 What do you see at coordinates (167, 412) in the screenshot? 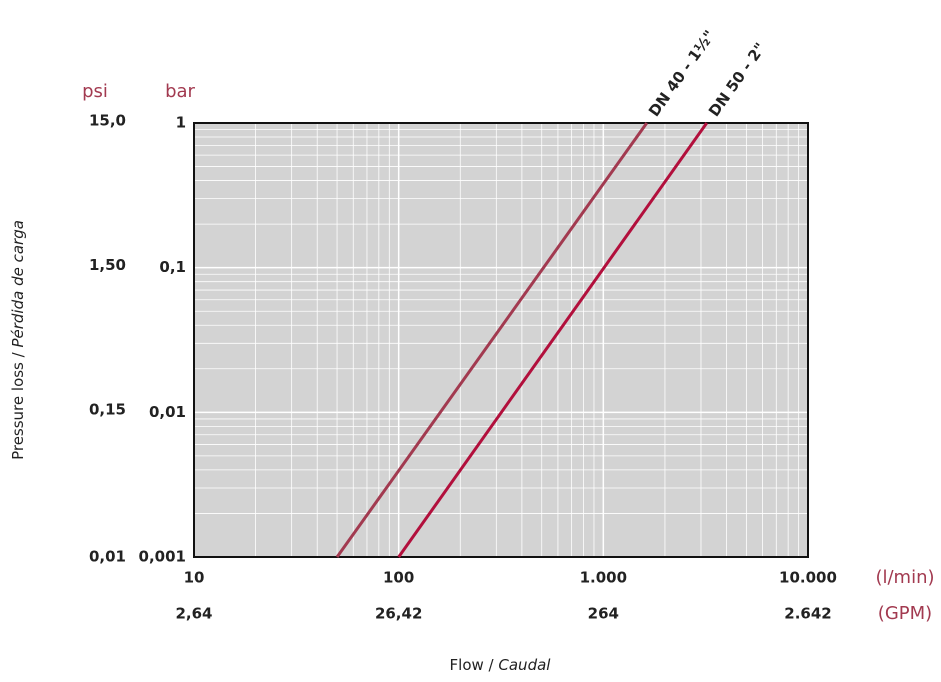
I see `y-tick-label: 0,01` at bounding box center [167, 412].